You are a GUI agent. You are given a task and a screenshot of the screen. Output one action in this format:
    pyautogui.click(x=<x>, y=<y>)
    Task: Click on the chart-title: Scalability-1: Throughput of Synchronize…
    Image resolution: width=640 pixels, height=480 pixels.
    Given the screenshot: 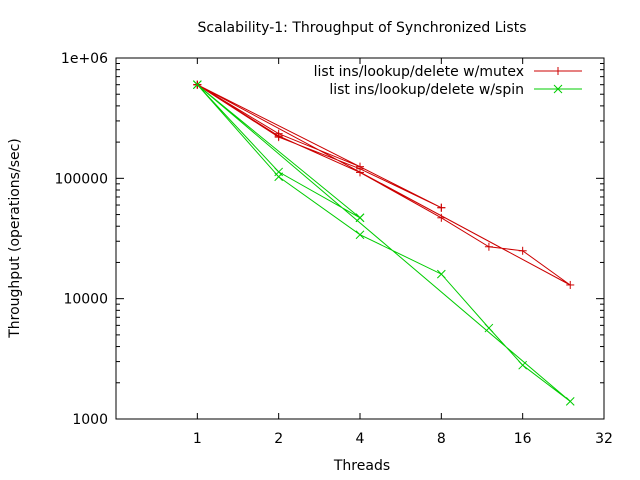 What is the action you would take?
    pyautogui.click(x=361, y=28)
    